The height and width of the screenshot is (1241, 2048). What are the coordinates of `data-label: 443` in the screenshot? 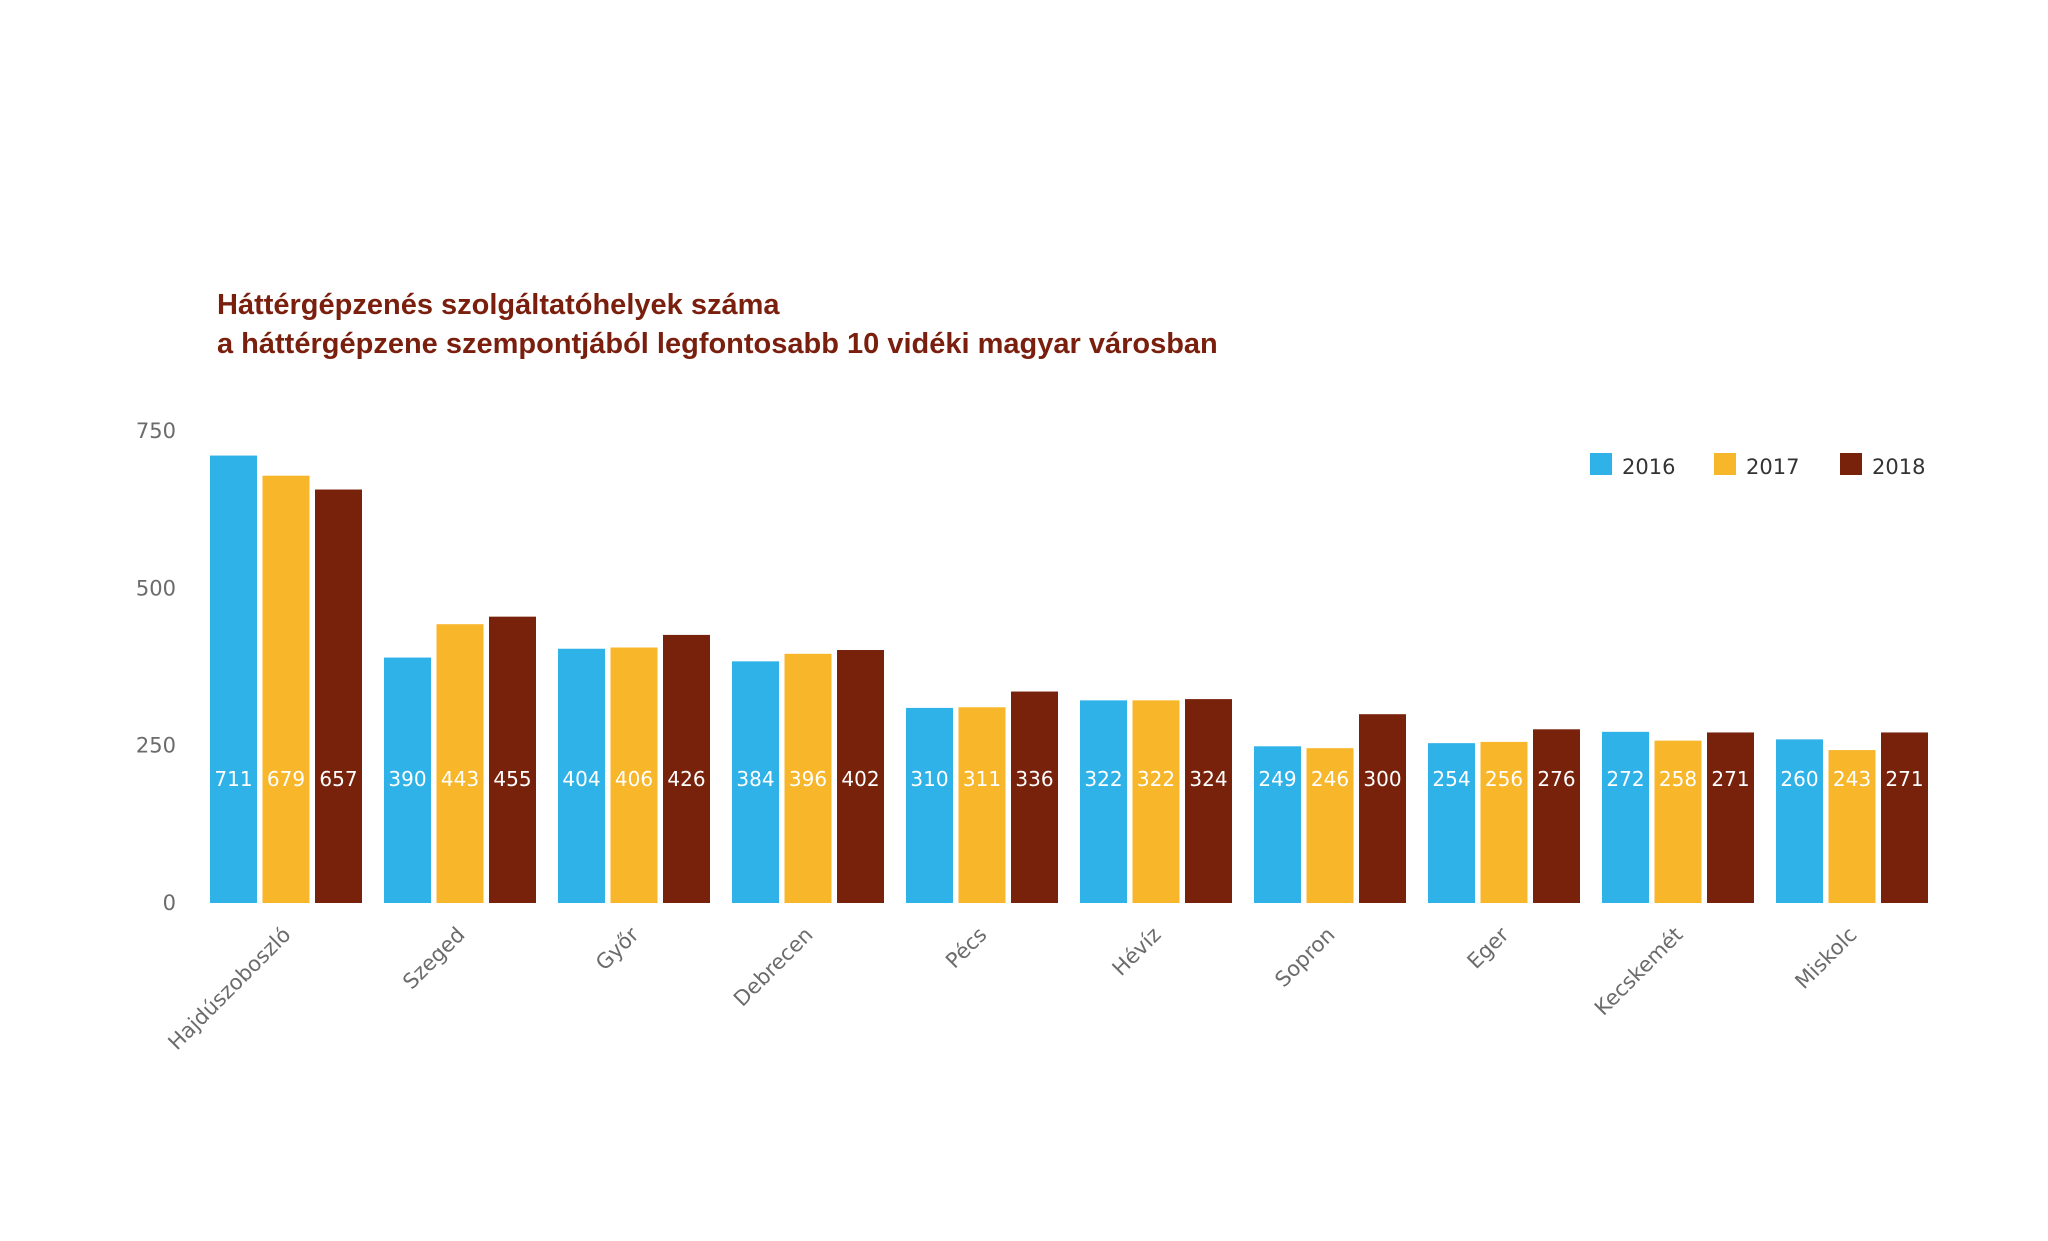 It's located at (460, 779).